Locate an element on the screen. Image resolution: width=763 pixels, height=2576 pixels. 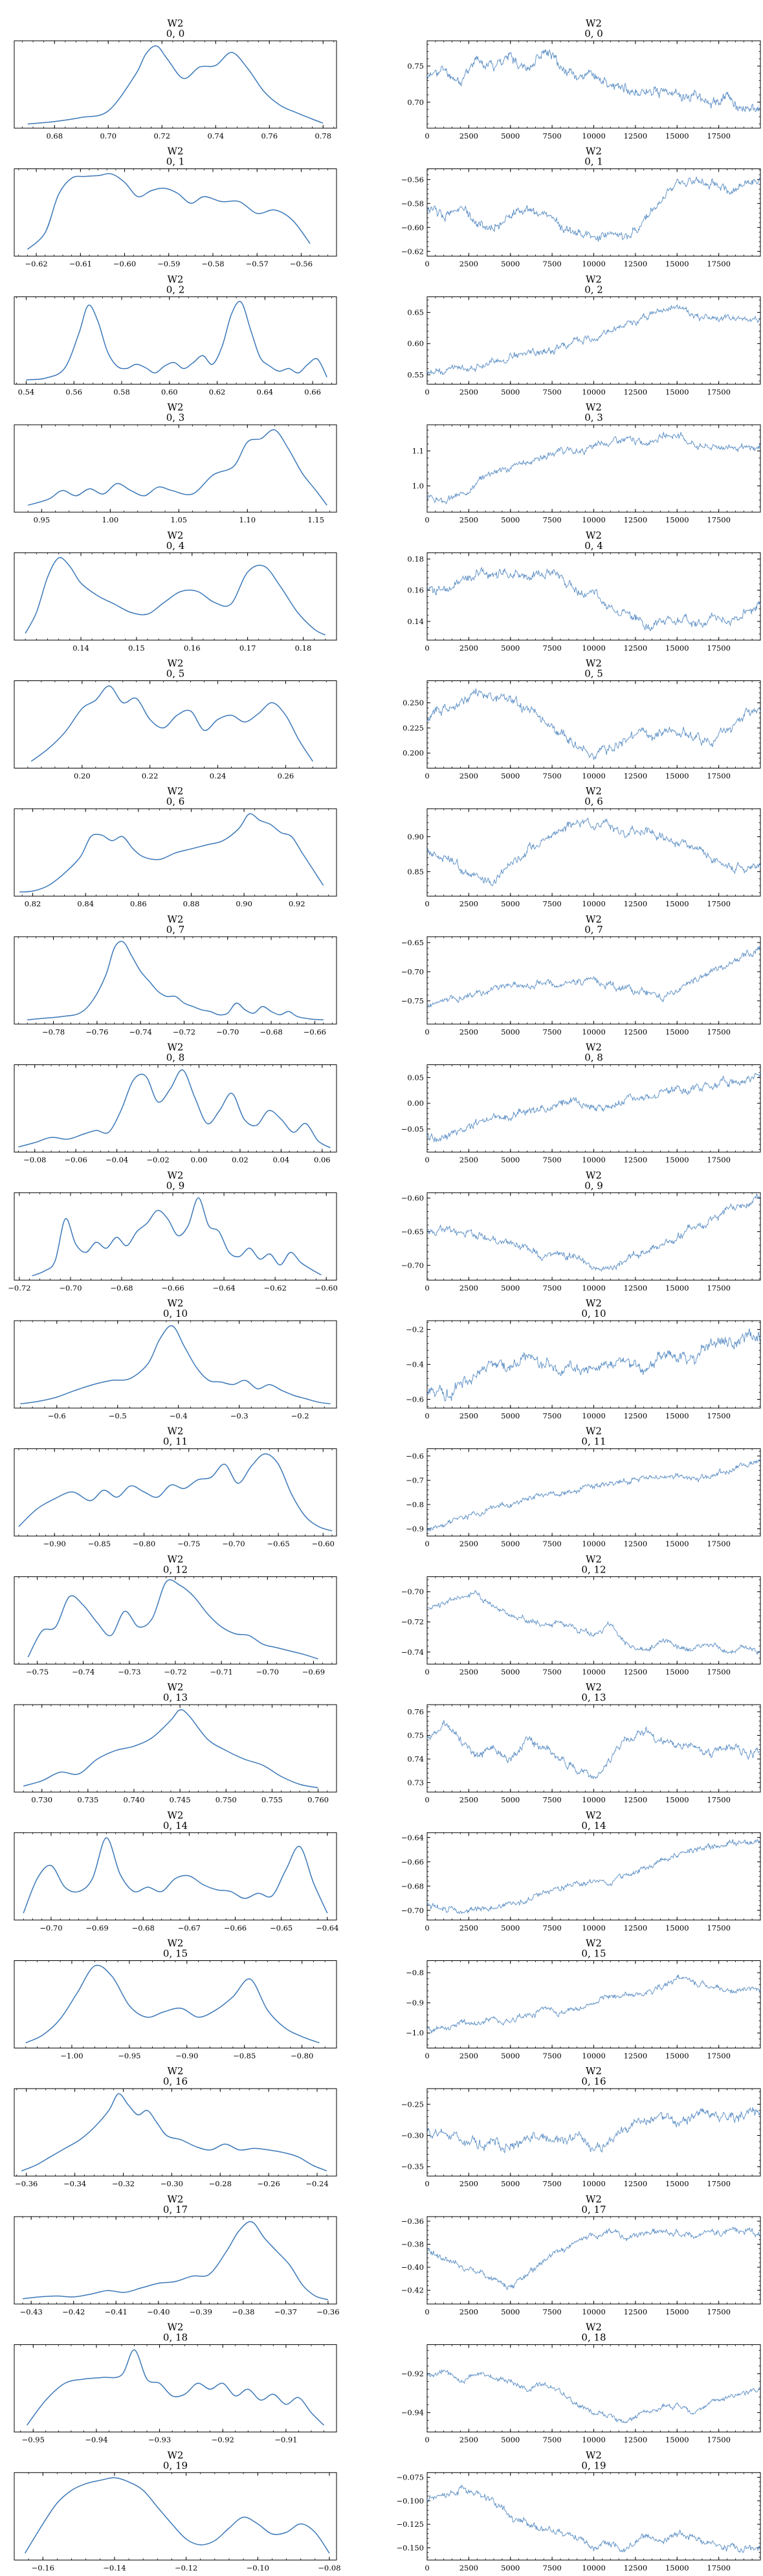
panel-subtitle: 0, 18 is located at coordinates (593, 2338).